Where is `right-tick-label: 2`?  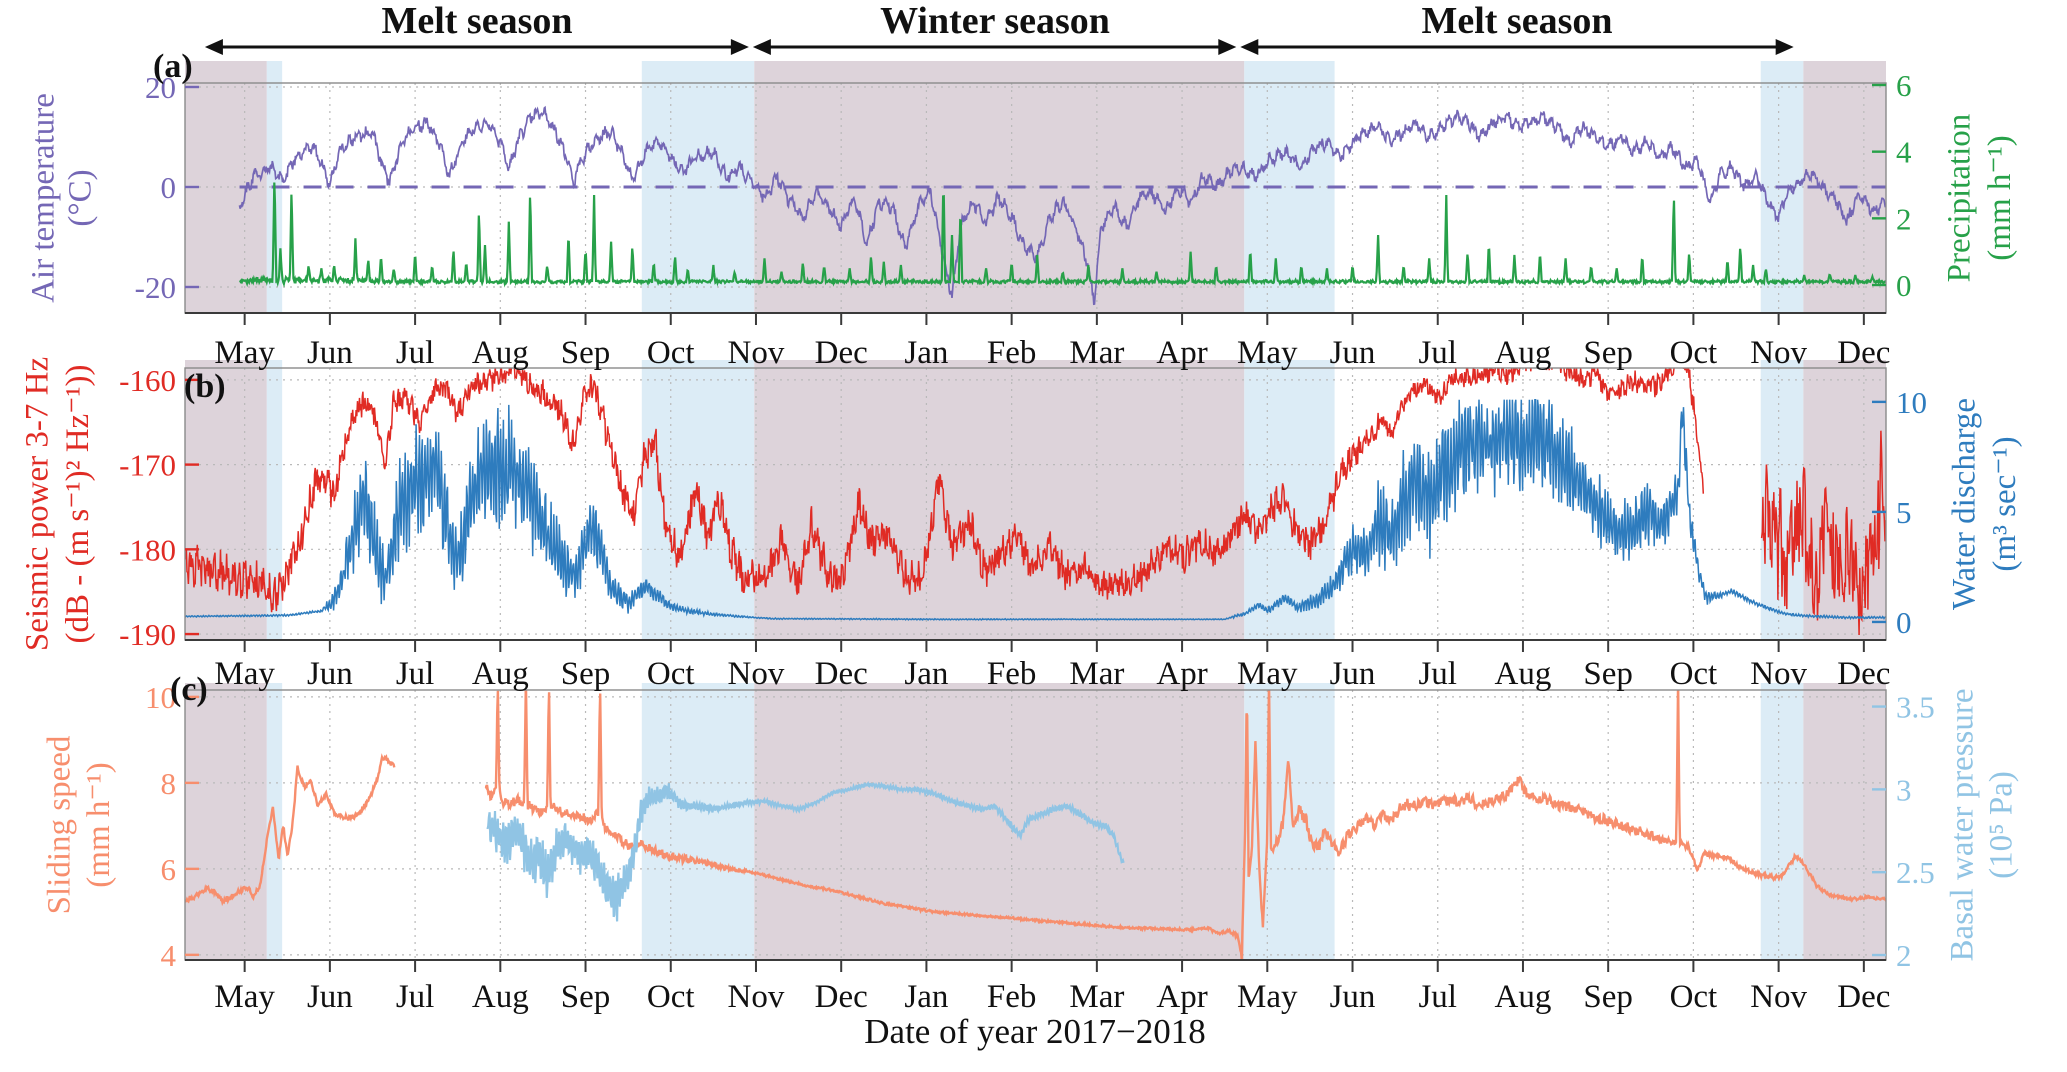
right-tick-label: 2 is located at coordinates (1904, 218).